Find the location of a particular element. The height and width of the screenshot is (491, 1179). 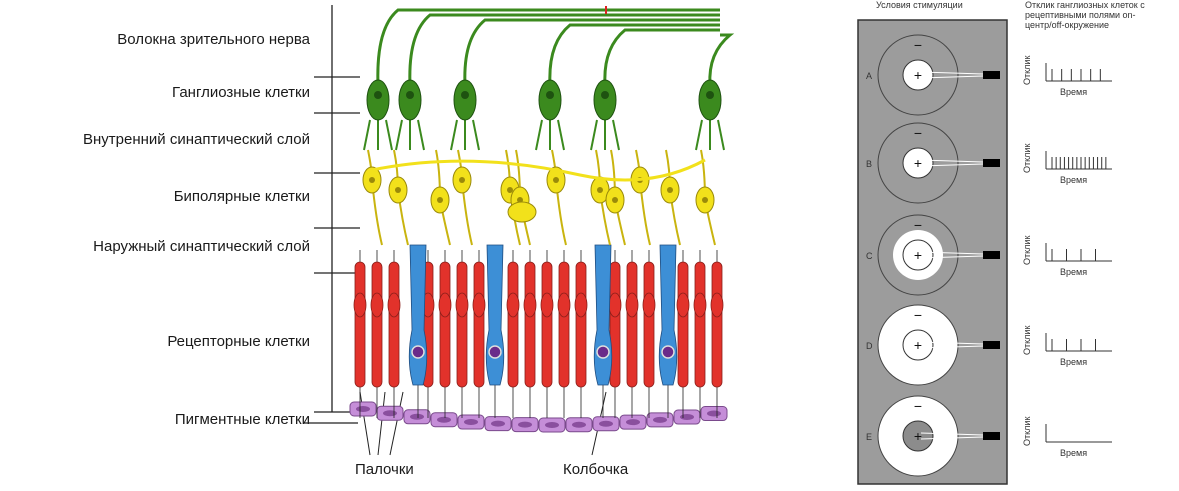

row-letter: D is located at coordinates (869, 346).